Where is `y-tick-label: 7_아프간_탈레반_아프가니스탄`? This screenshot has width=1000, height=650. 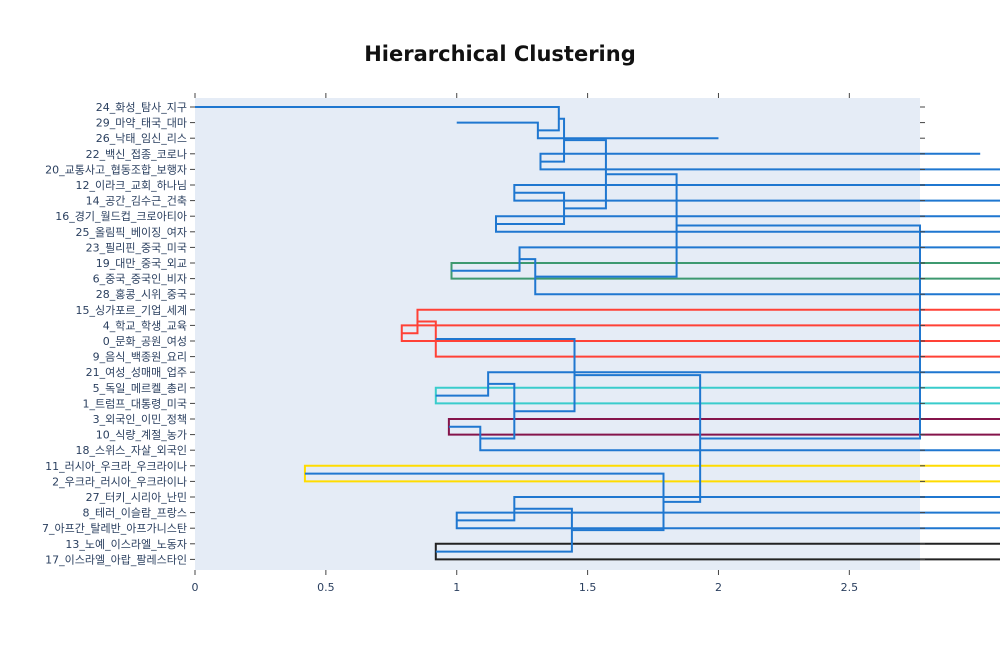
y-tick-label: 7_아프간_탈레반_아프가니스탄 is located at coordinates (114, 528).